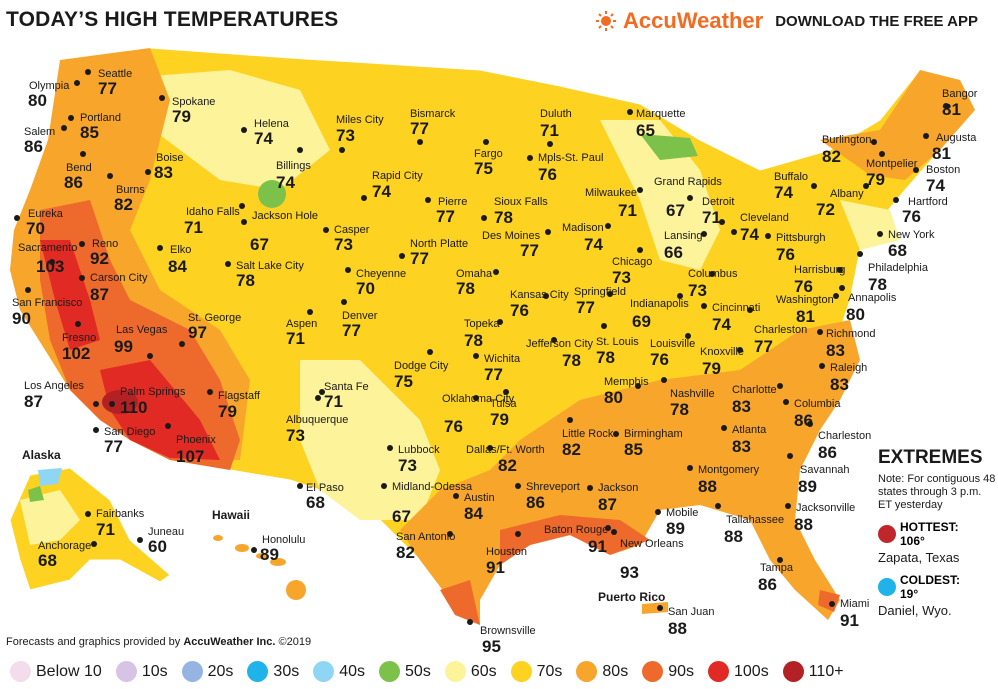 The image size is (998, 689). What do you see at coordinates (941, 153) in the screenshot?
I see `city-temperature: 81` at bounding box center [941, 153].